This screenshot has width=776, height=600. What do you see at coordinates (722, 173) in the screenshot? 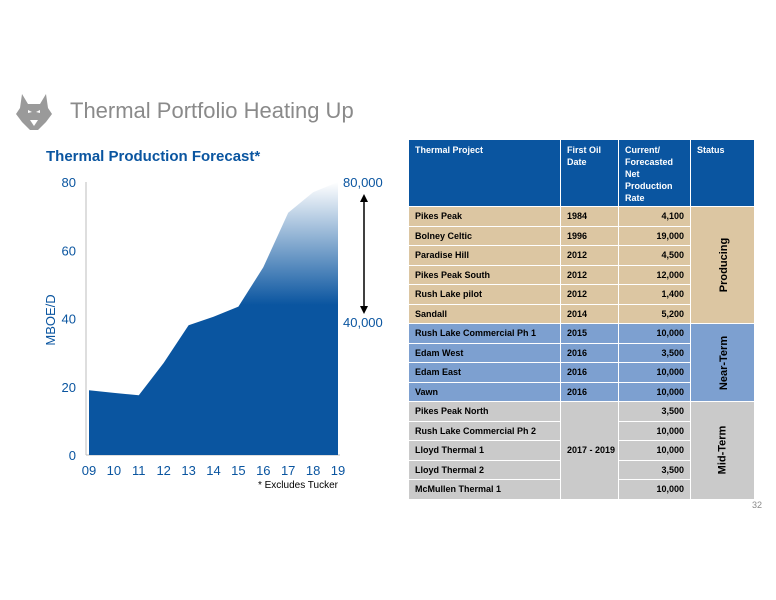
I see `header-status: Status` at bounding box center [722, 173].